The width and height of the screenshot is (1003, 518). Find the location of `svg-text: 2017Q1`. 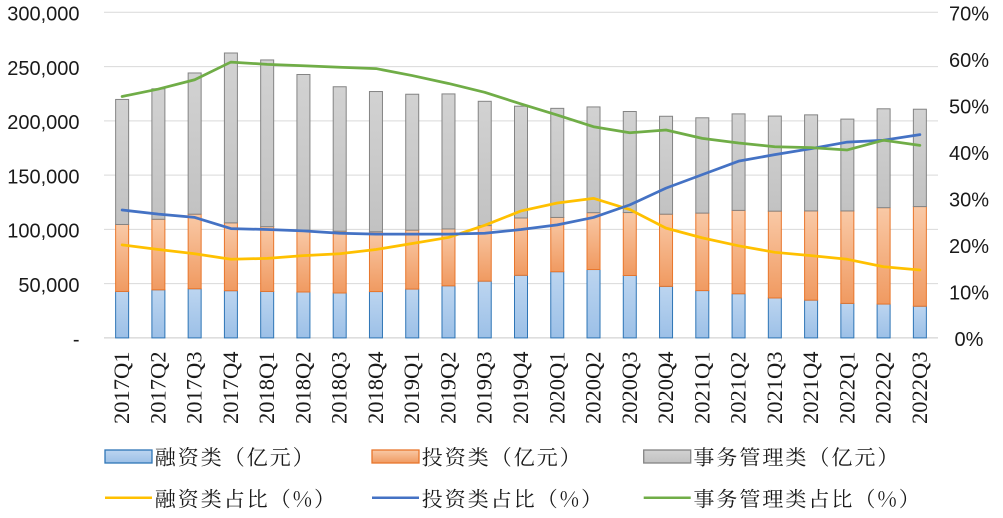

svg-text: 2017Q1 is located at coordinates (121, 388).